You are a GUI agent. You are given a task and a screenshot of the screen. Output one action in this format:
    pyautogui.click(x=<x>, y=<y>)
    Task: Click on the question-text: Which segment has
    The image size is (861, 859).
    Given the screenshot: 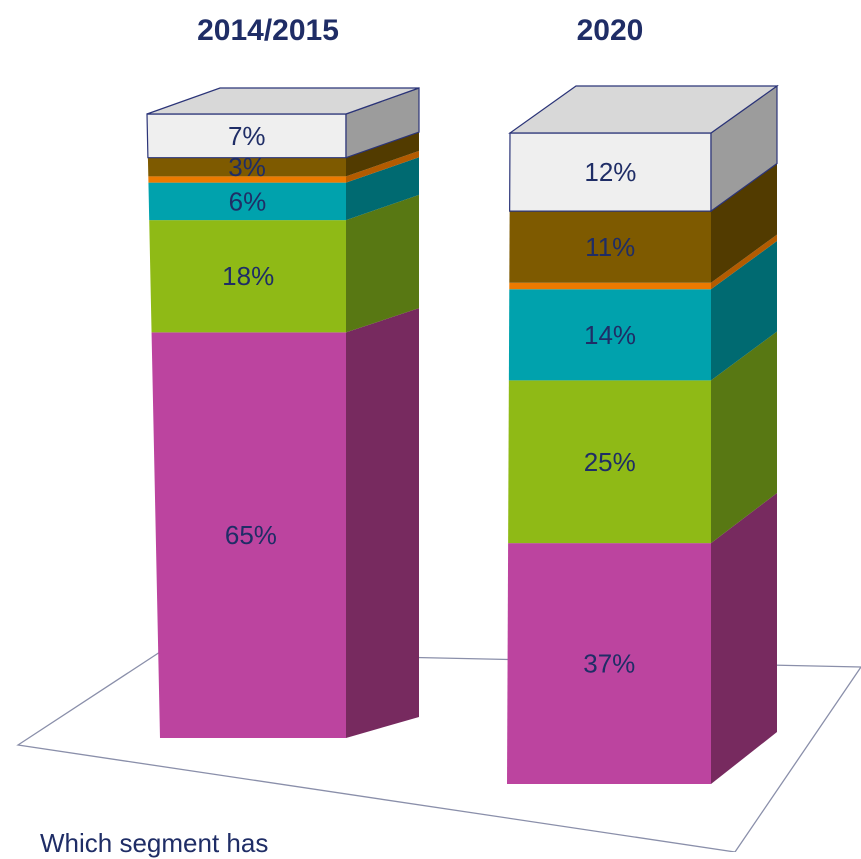 What is the action you would take?
    pyautogui.click(x=154, y=843)
    